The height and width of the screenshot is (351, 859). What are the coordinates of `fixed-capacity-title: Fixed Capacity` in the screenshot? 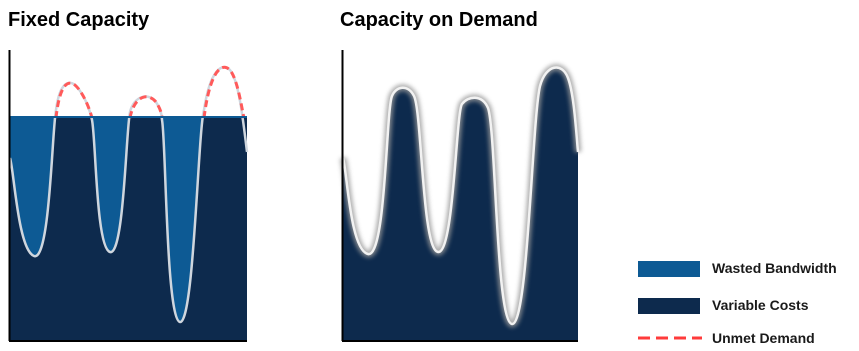 It's located at (79, 20).